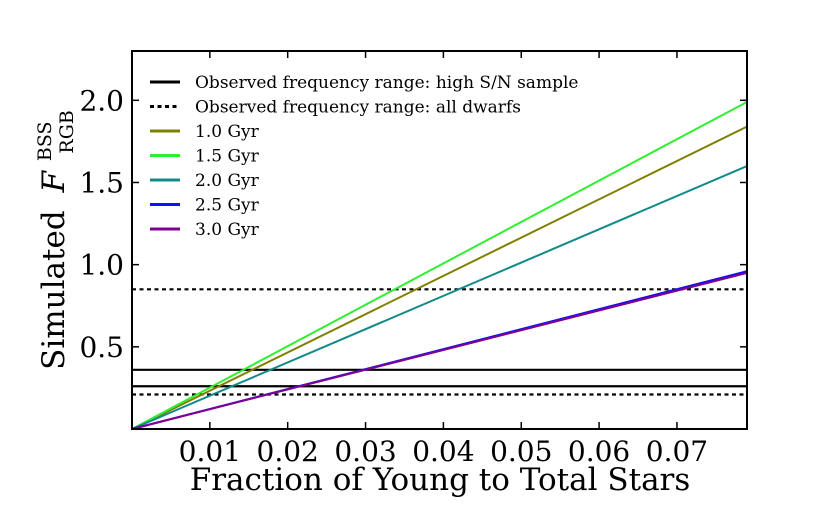  I want to click on y-axis-label: Simulated F BSS RGB, so click(50, 240).